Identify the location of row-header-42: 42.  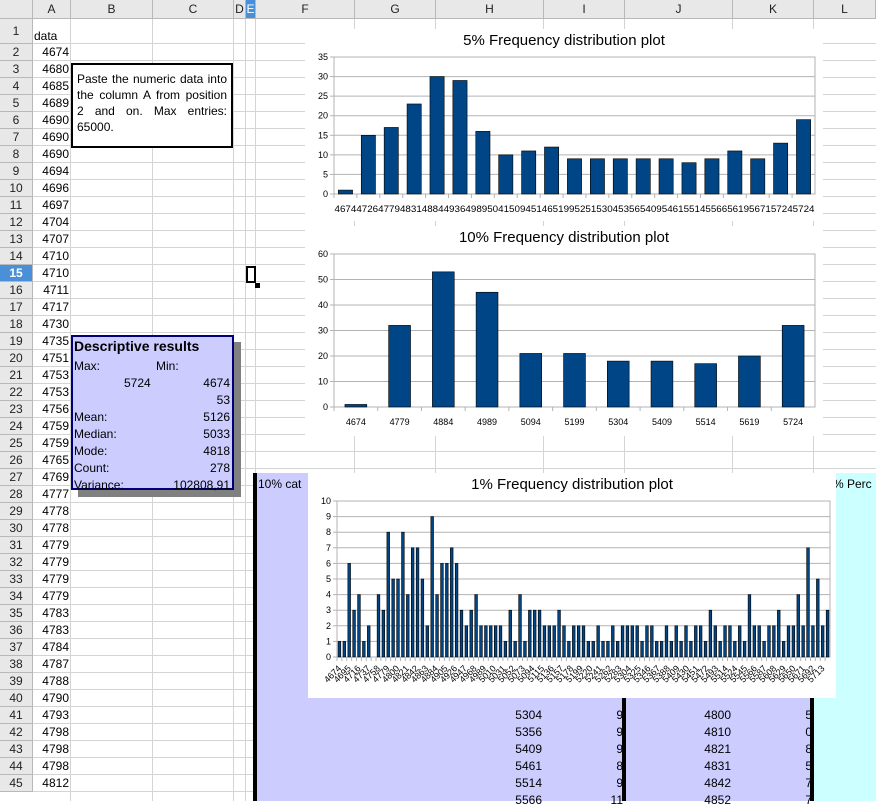
(16, 732).